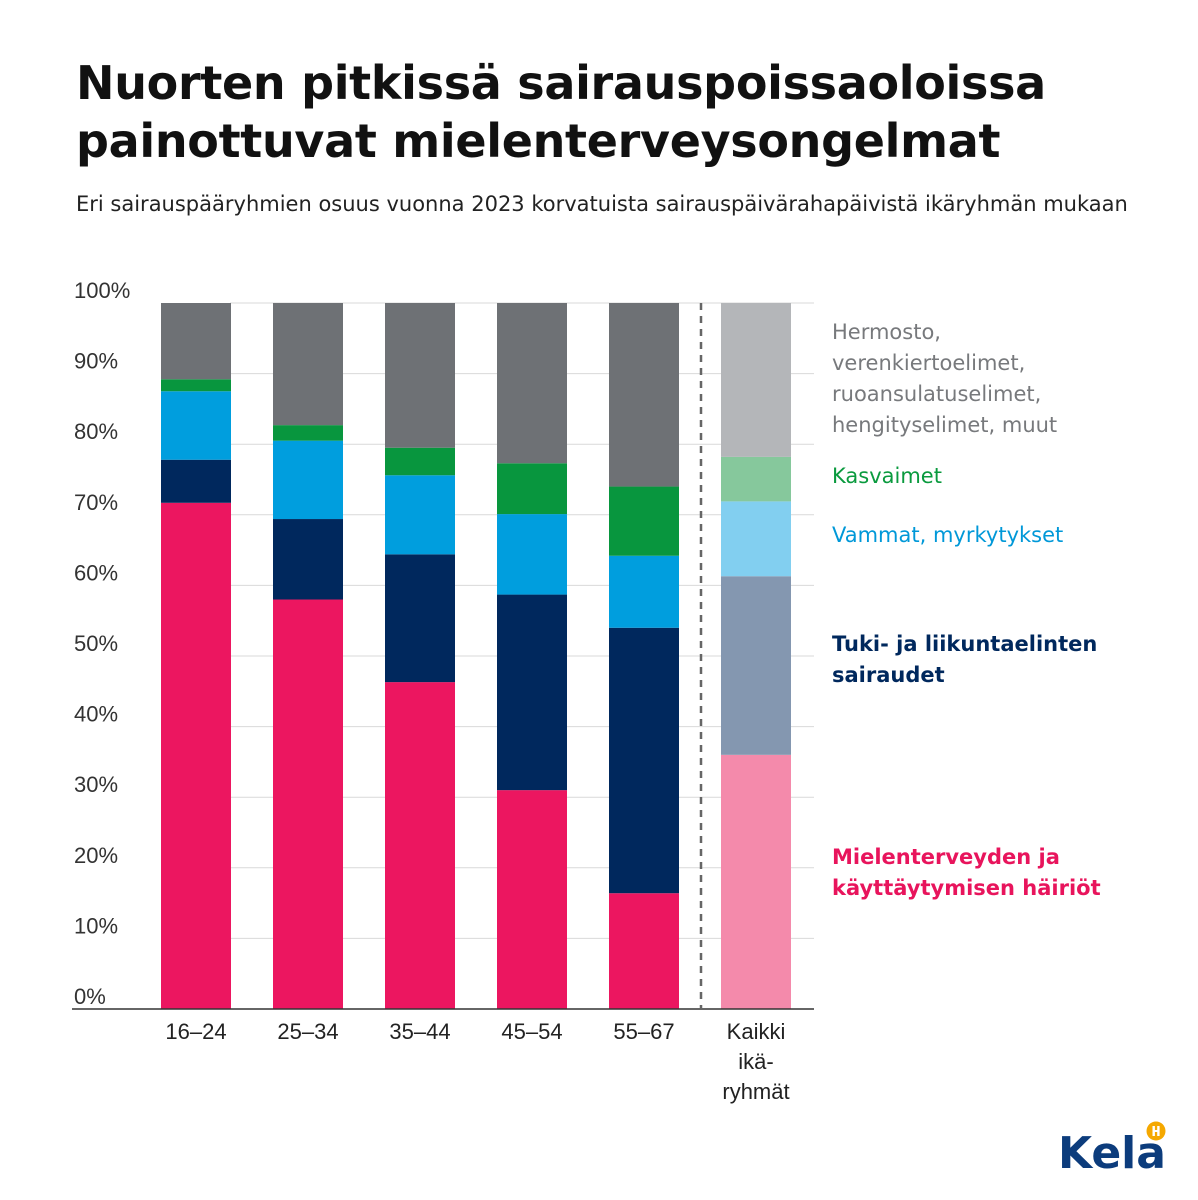 This screenshot has width=1198, height=1200. What do you see at coordinates (531, 1031) in the screenshot?
I see `x-tick-label: 45–54` at bounding box center [531, 1031].